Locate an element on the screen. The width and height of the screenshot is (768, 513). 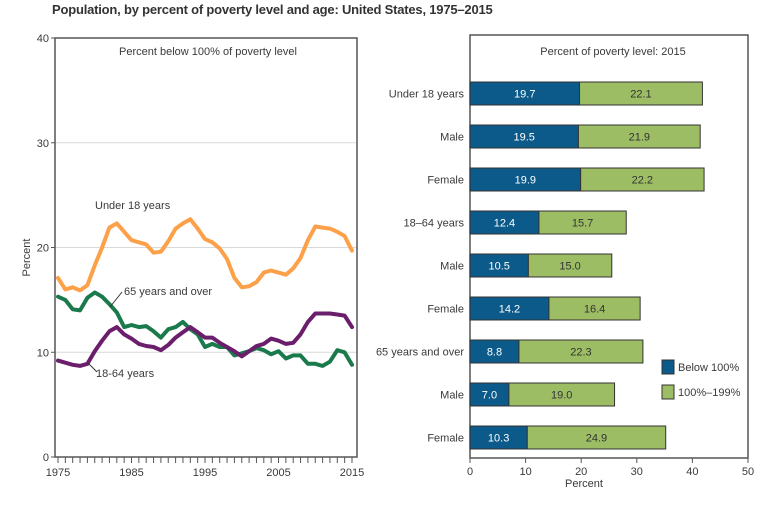
bar-value-label: 21.9 is located at coordinates (639, 138).